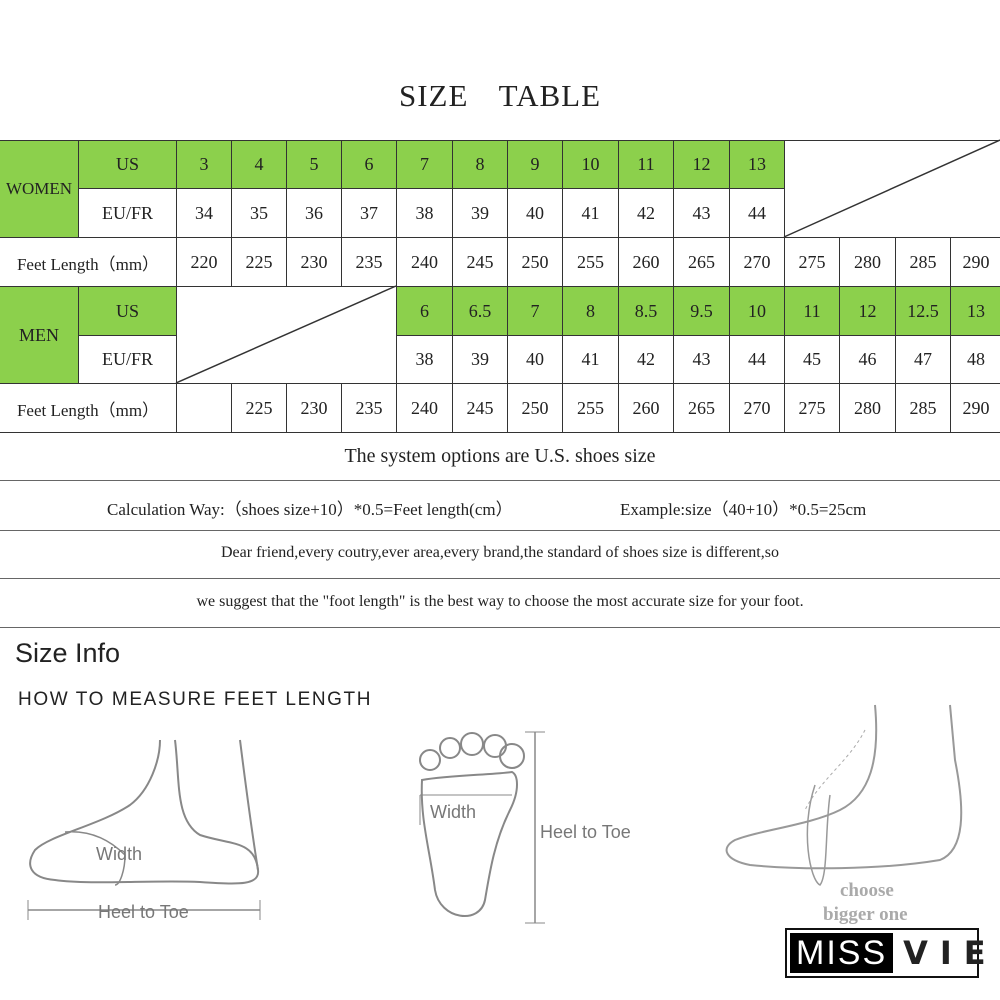 The image size is (1000, 1000). I want to click on women-us-cell: 6, so click(369, 164).